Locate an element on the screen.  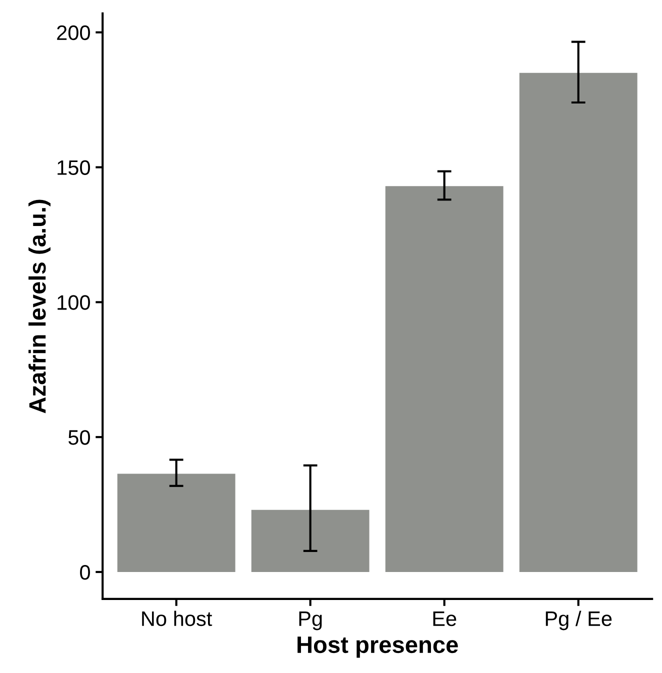
x-axis-title: Host presence is located at coordinates (378, 647).